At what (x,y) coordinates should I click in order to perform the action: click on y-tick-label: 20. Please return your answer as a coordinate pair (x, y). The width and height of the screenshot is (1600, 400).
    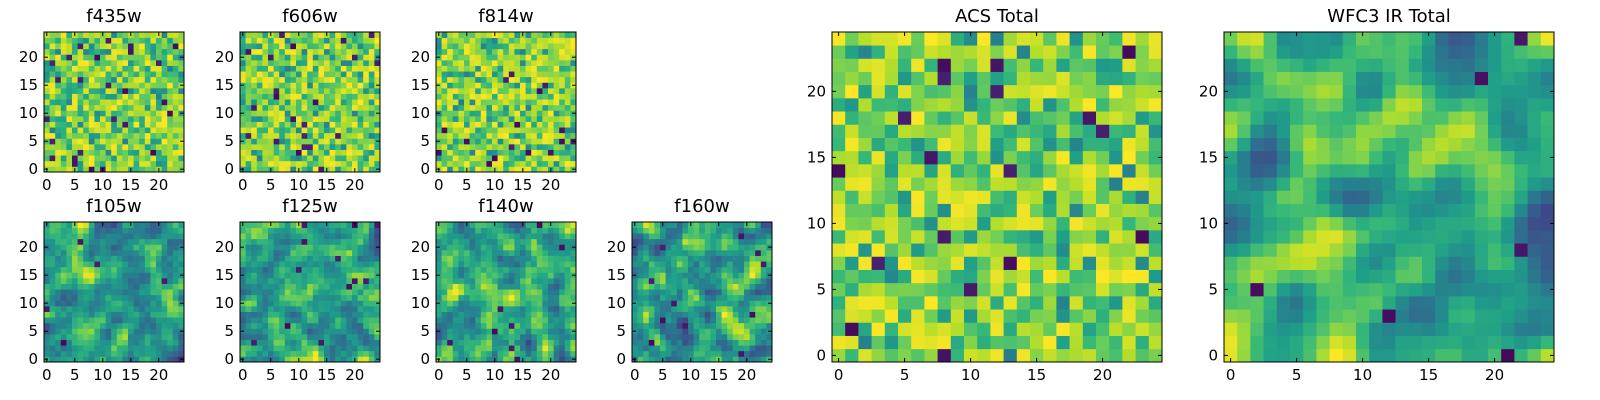
    Looking at the image, I should click on (616, 247).